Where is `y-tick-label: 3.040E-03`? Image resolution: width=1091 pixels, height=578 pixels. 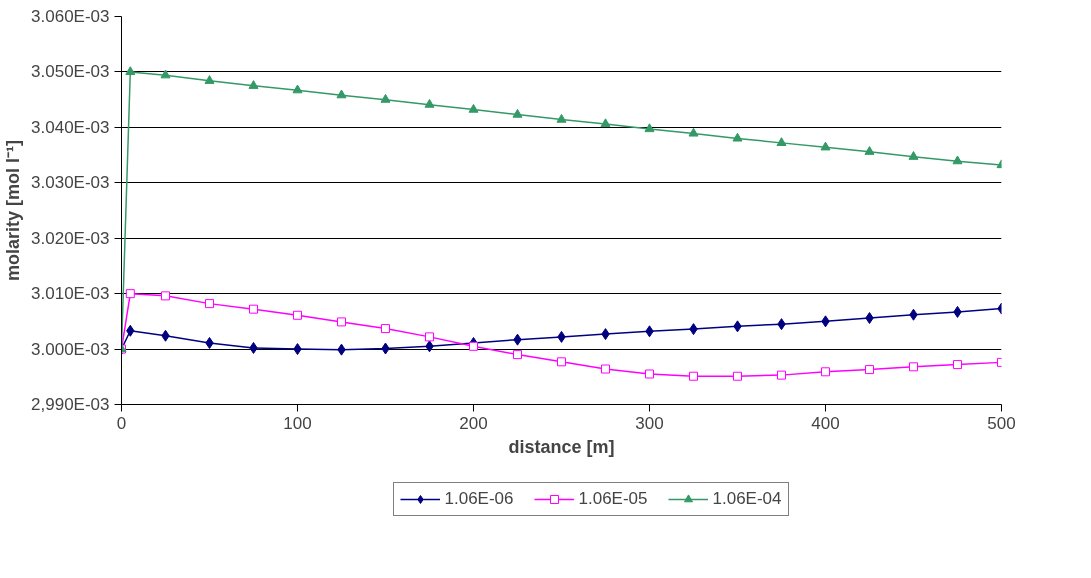
y-tick-label: 3.040E-03 is located at coordinates (70, 127).